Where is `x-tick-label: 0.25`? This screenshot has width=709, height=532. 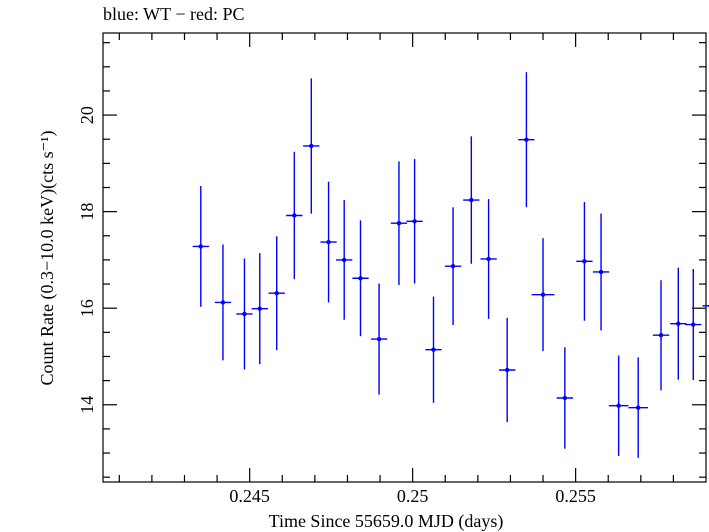 x-tick-label: 0.25 is located at coordinates (413, 496).